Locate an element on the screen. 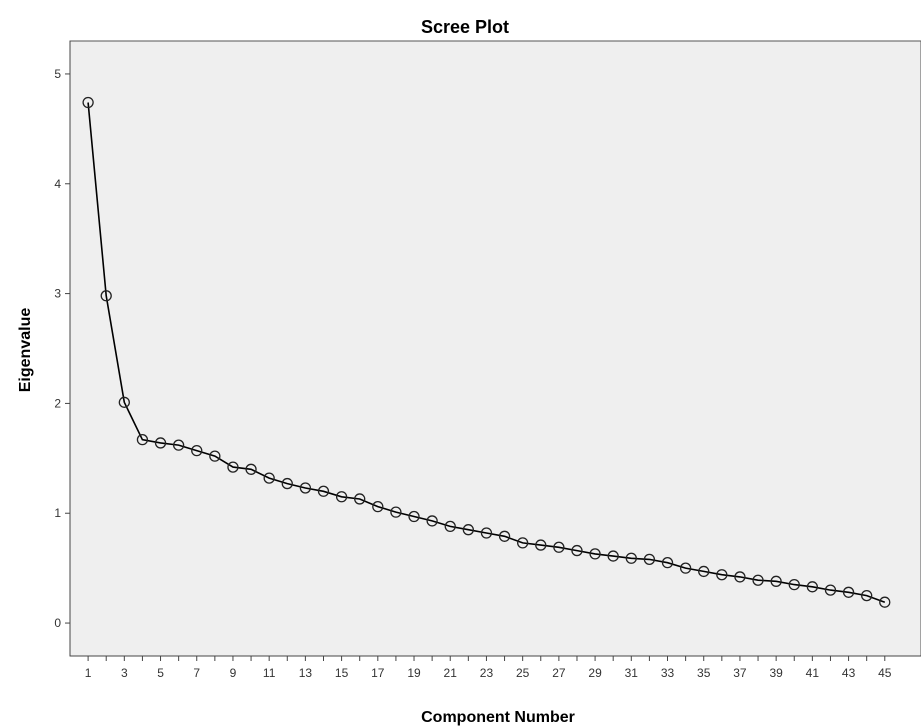 The width and height of the screenshot is (921, 726). x-tick-label: 13 is located at coordinates (306, 673).